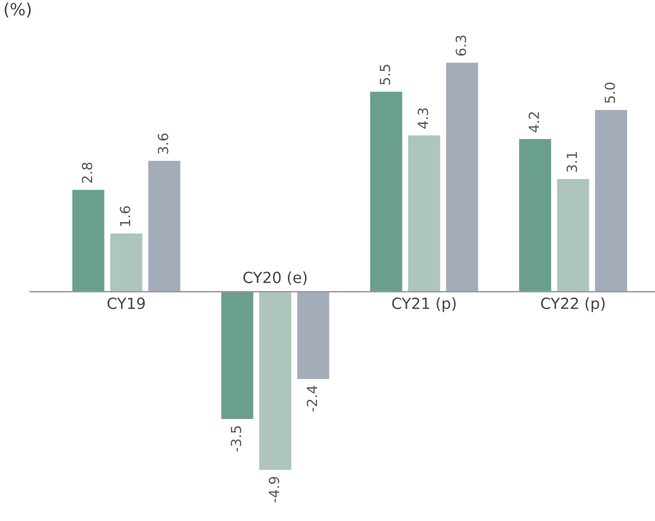 This screenshot has height=521, width=655. Describe the element at coordinates (572, 162) in the screenshot. I see `data-label: 3.1` at that location.